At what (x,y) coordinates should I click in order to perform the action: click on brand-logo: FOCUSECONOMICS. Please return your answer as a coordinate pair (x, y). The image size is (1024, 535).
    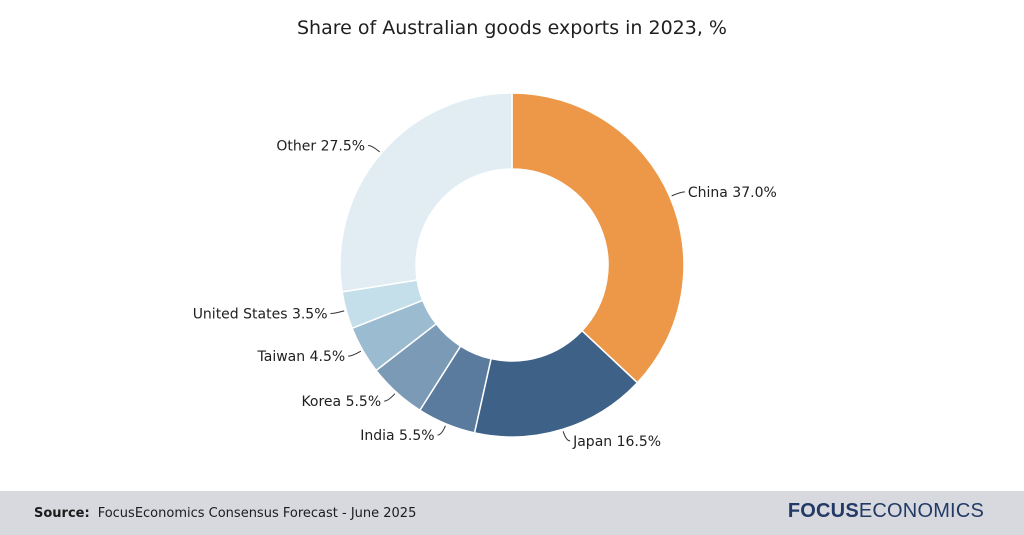
    Looking at the image, I should click on (886, 511).